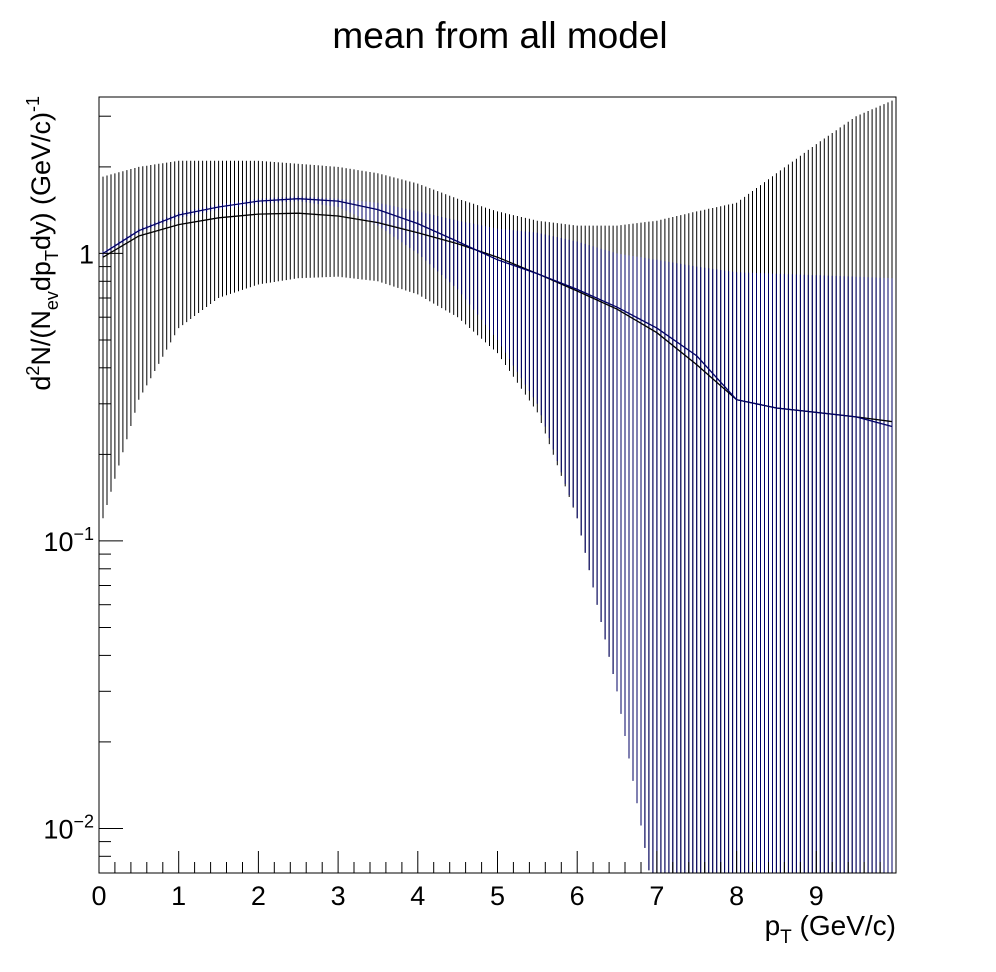 The height and width of the screenshot is (972, 996). I want to click on x-axis: 0 1 2 3 4 5 6 7 8 9, so click(494, 881).